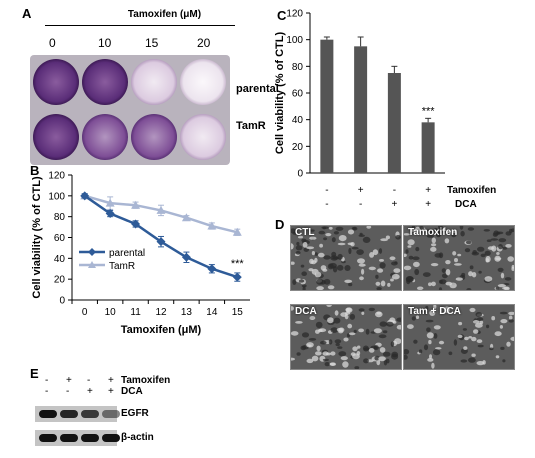 This screenshot has width=535, height=458. What do you see at coordinates (280, 93) in the screenshot?
I see `y-axis-title: Cell viability (% of CTL)` at bounding box center [280, 93].